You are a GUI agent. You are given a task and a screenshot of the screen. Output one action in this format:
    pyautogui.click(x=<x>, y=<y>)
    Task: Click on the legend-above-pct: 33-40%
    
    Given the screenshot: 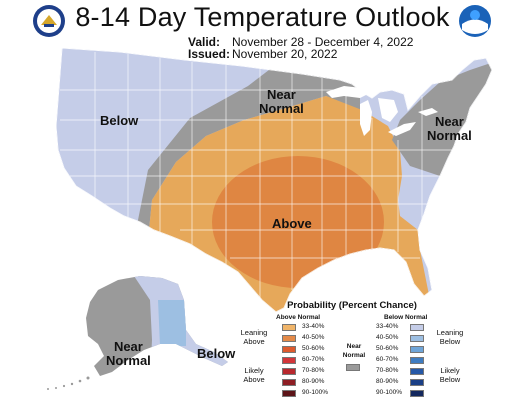 What is the action you would take?
    pyautogui.click(x=313, y=326)
    